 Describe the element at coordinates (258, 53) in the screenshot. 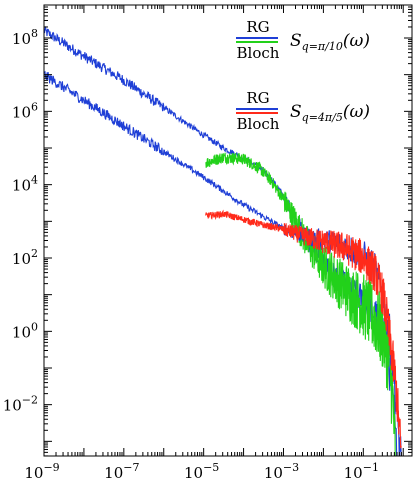

I see `legend-label-bottom-0: Bloch` at that location.